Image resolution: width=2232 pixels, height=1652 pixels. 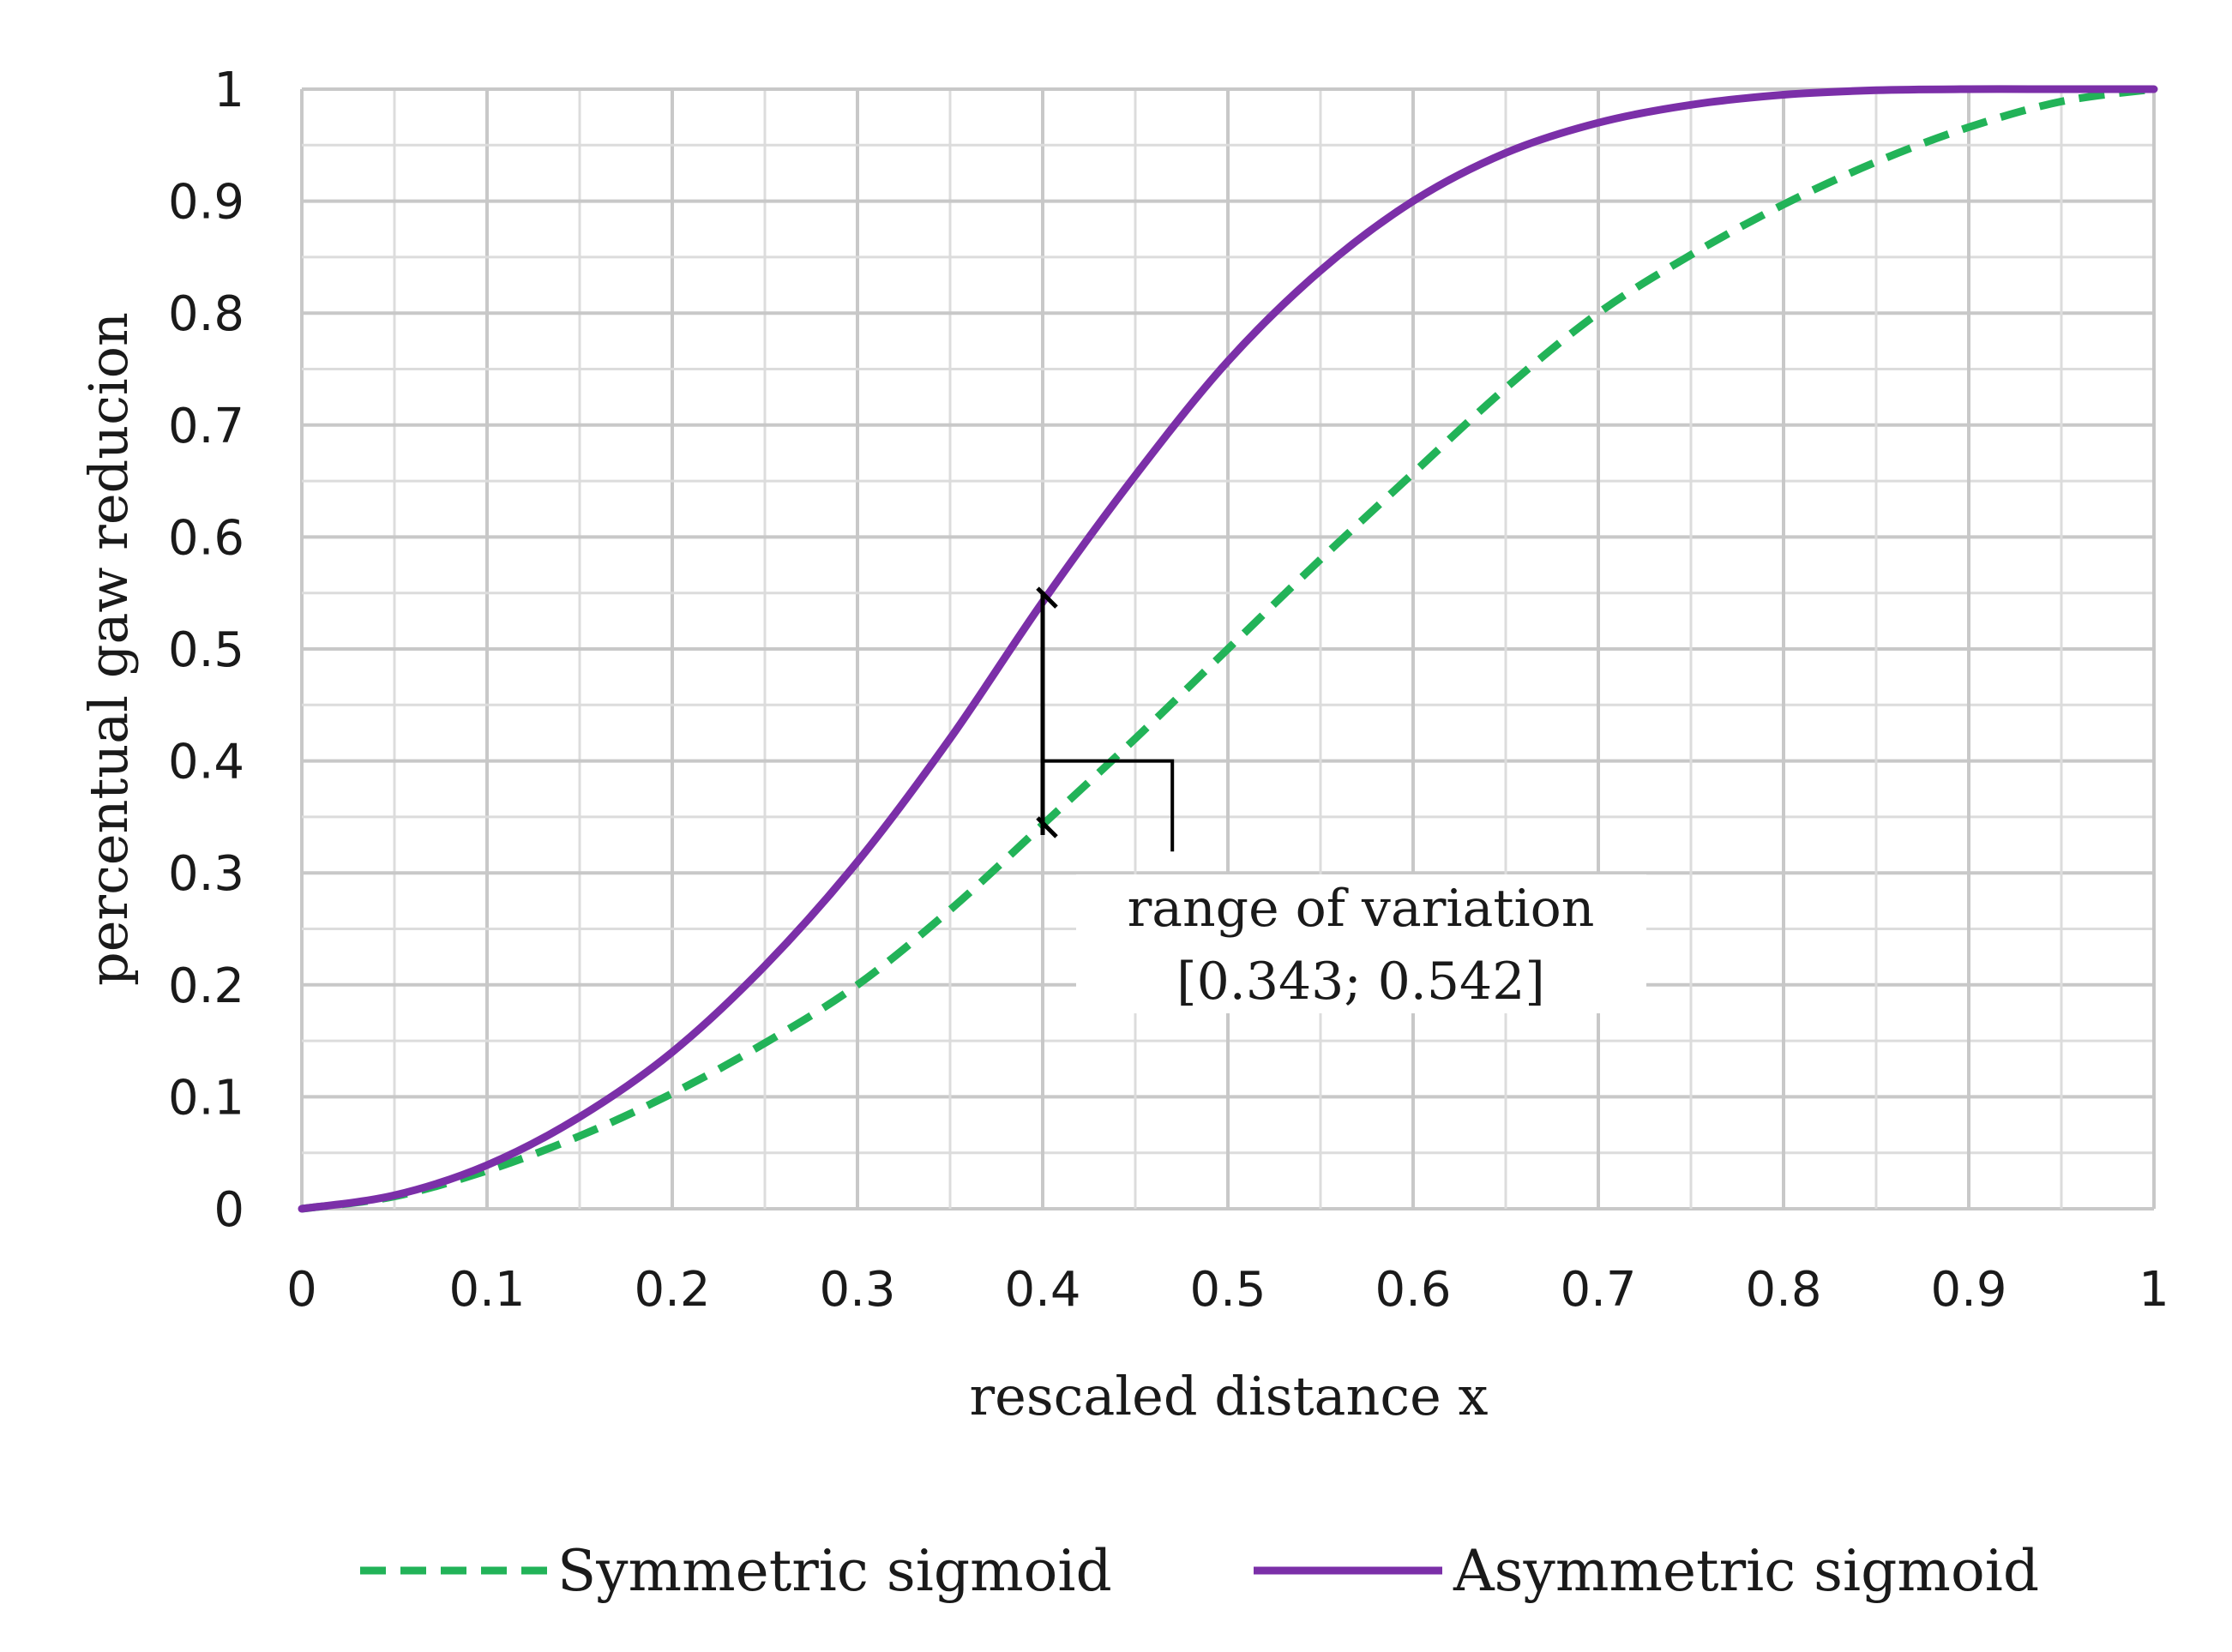 What do you see at coordinates (857, 1290) in the screenshot?
I see `x-tick-label: 0.3` at bounding box center [857, 1290].